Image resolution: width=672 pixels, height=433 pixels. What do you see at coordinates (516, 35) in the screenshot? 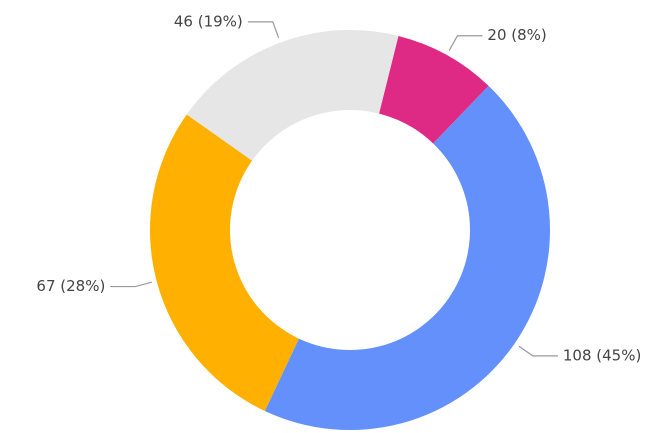
I see `data-label: 20 (8%)` at bounding box center [516, 35].